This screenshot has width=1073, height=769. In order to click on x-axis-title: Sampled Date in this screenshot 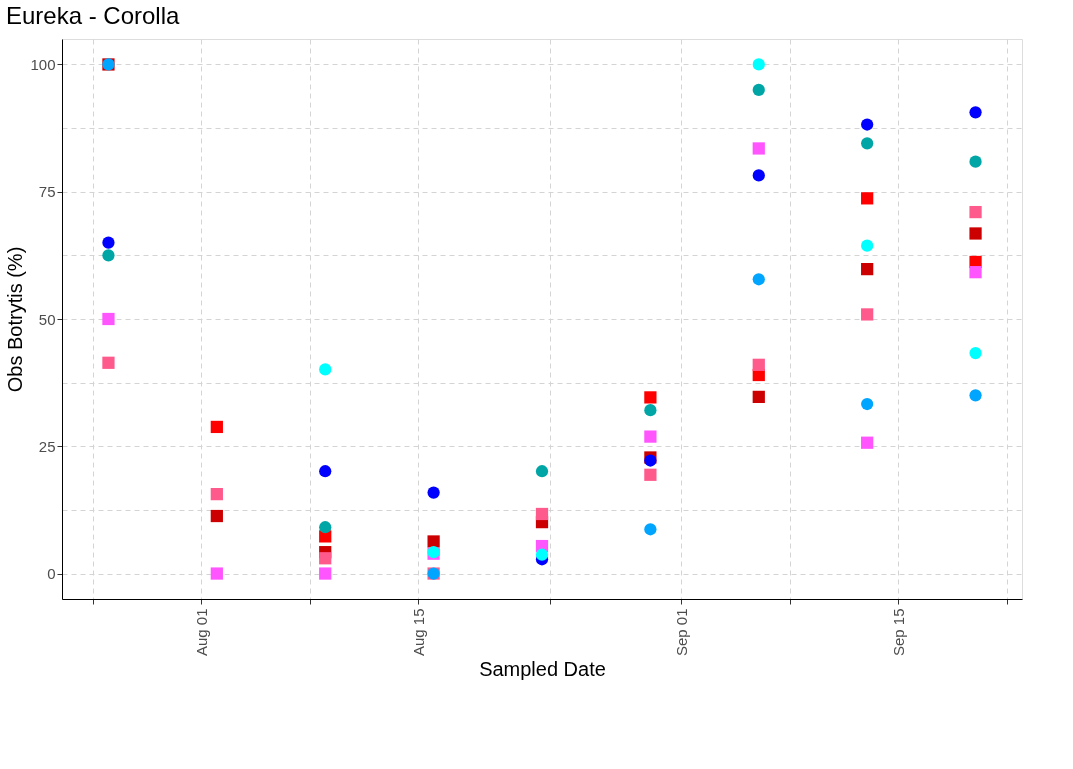, I will do `click(542, 669)`.